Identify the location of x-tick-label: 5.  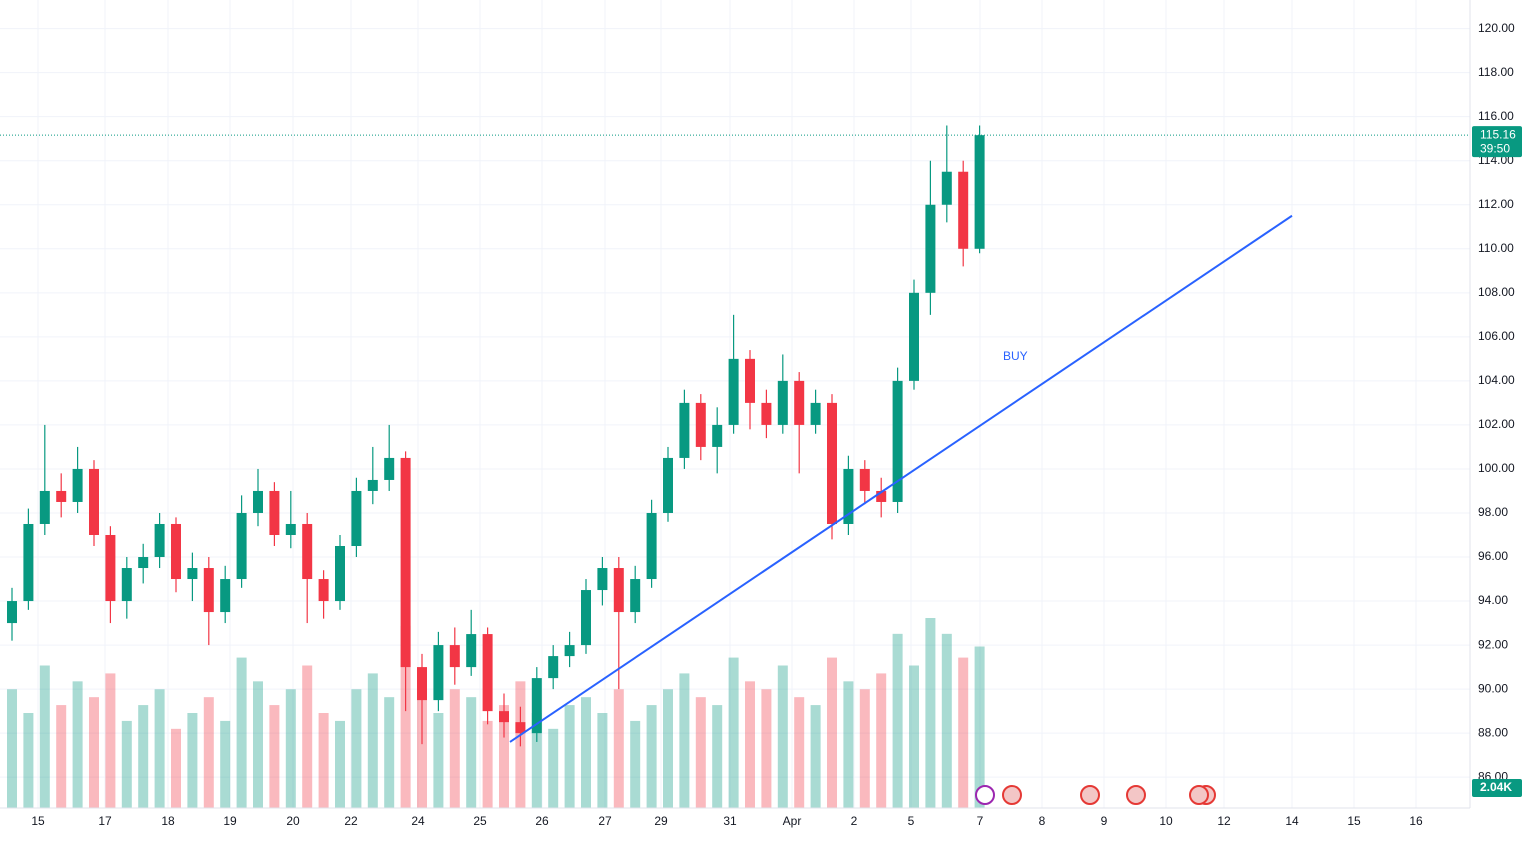
(911, 821).